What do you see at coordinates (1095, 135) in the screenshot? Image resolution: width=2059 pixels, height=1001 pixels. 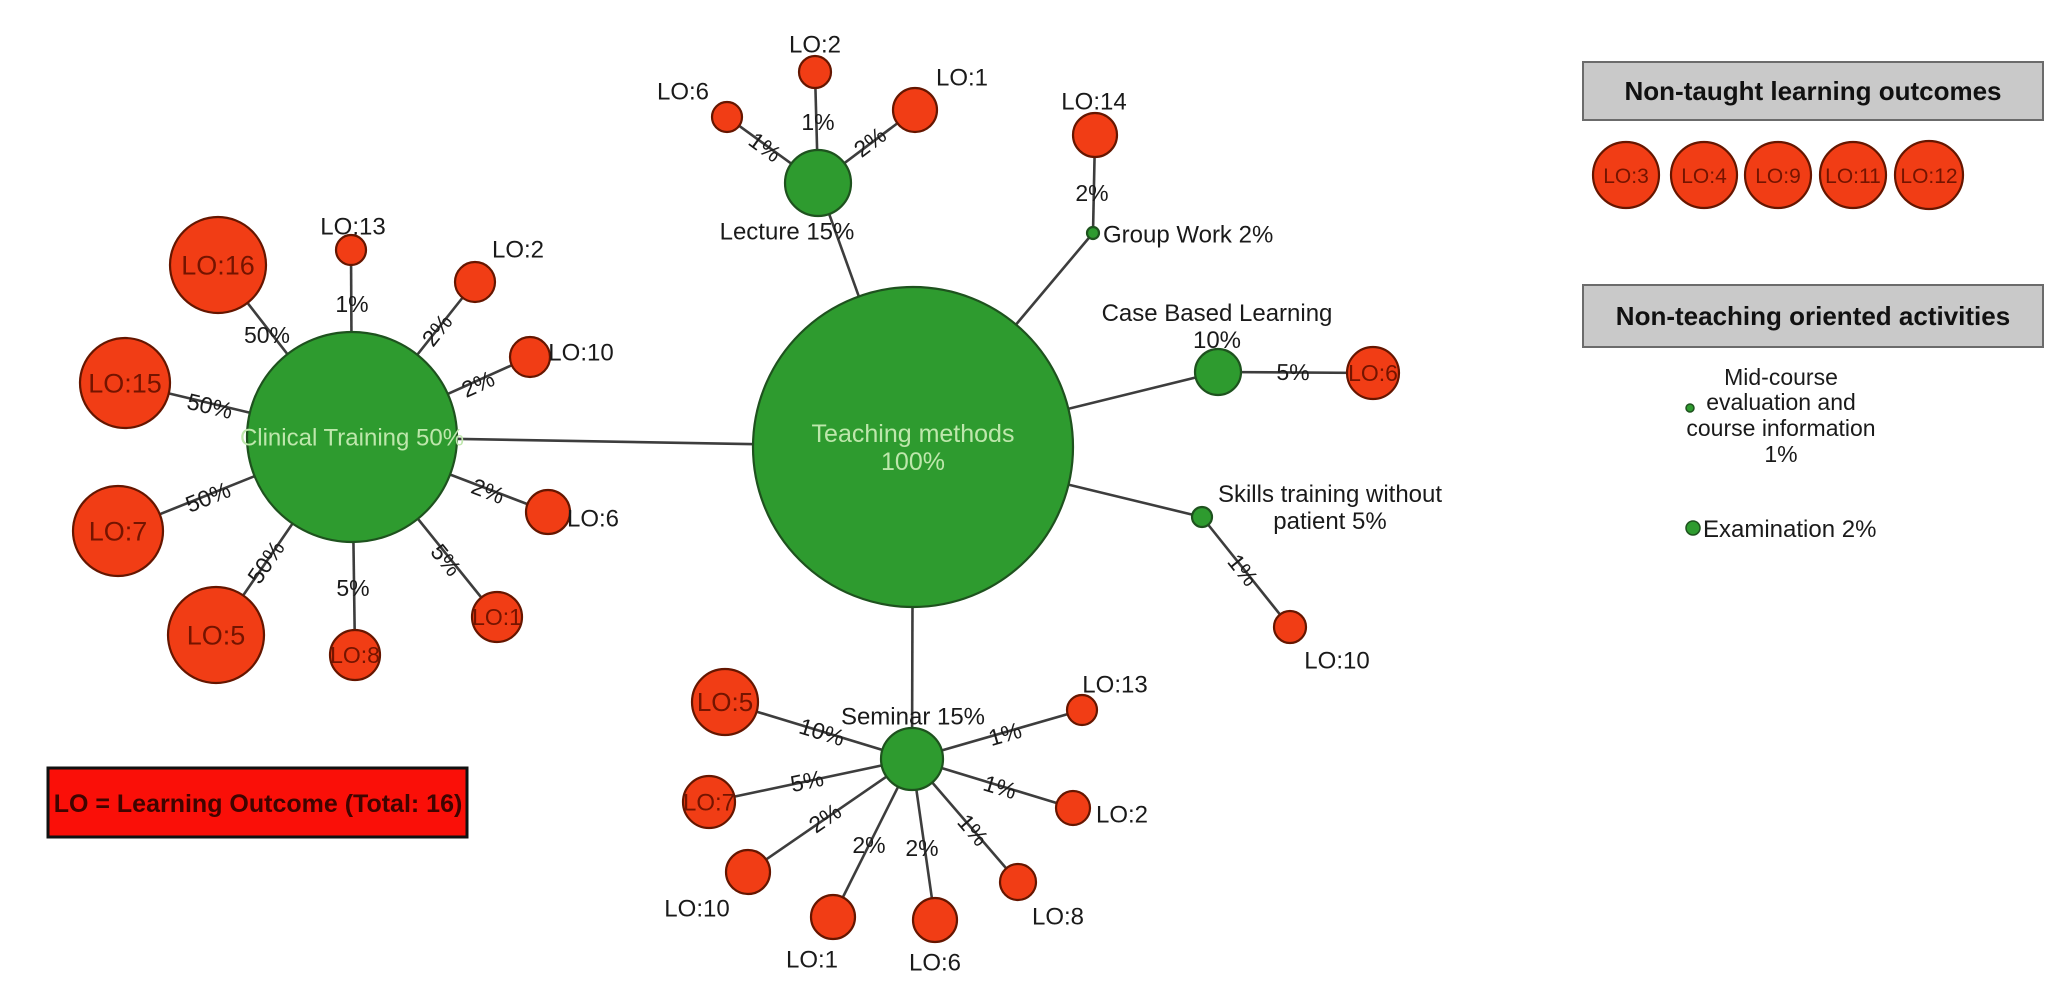 I see `node-g14-outcome` at bounding box center [1095, 135].